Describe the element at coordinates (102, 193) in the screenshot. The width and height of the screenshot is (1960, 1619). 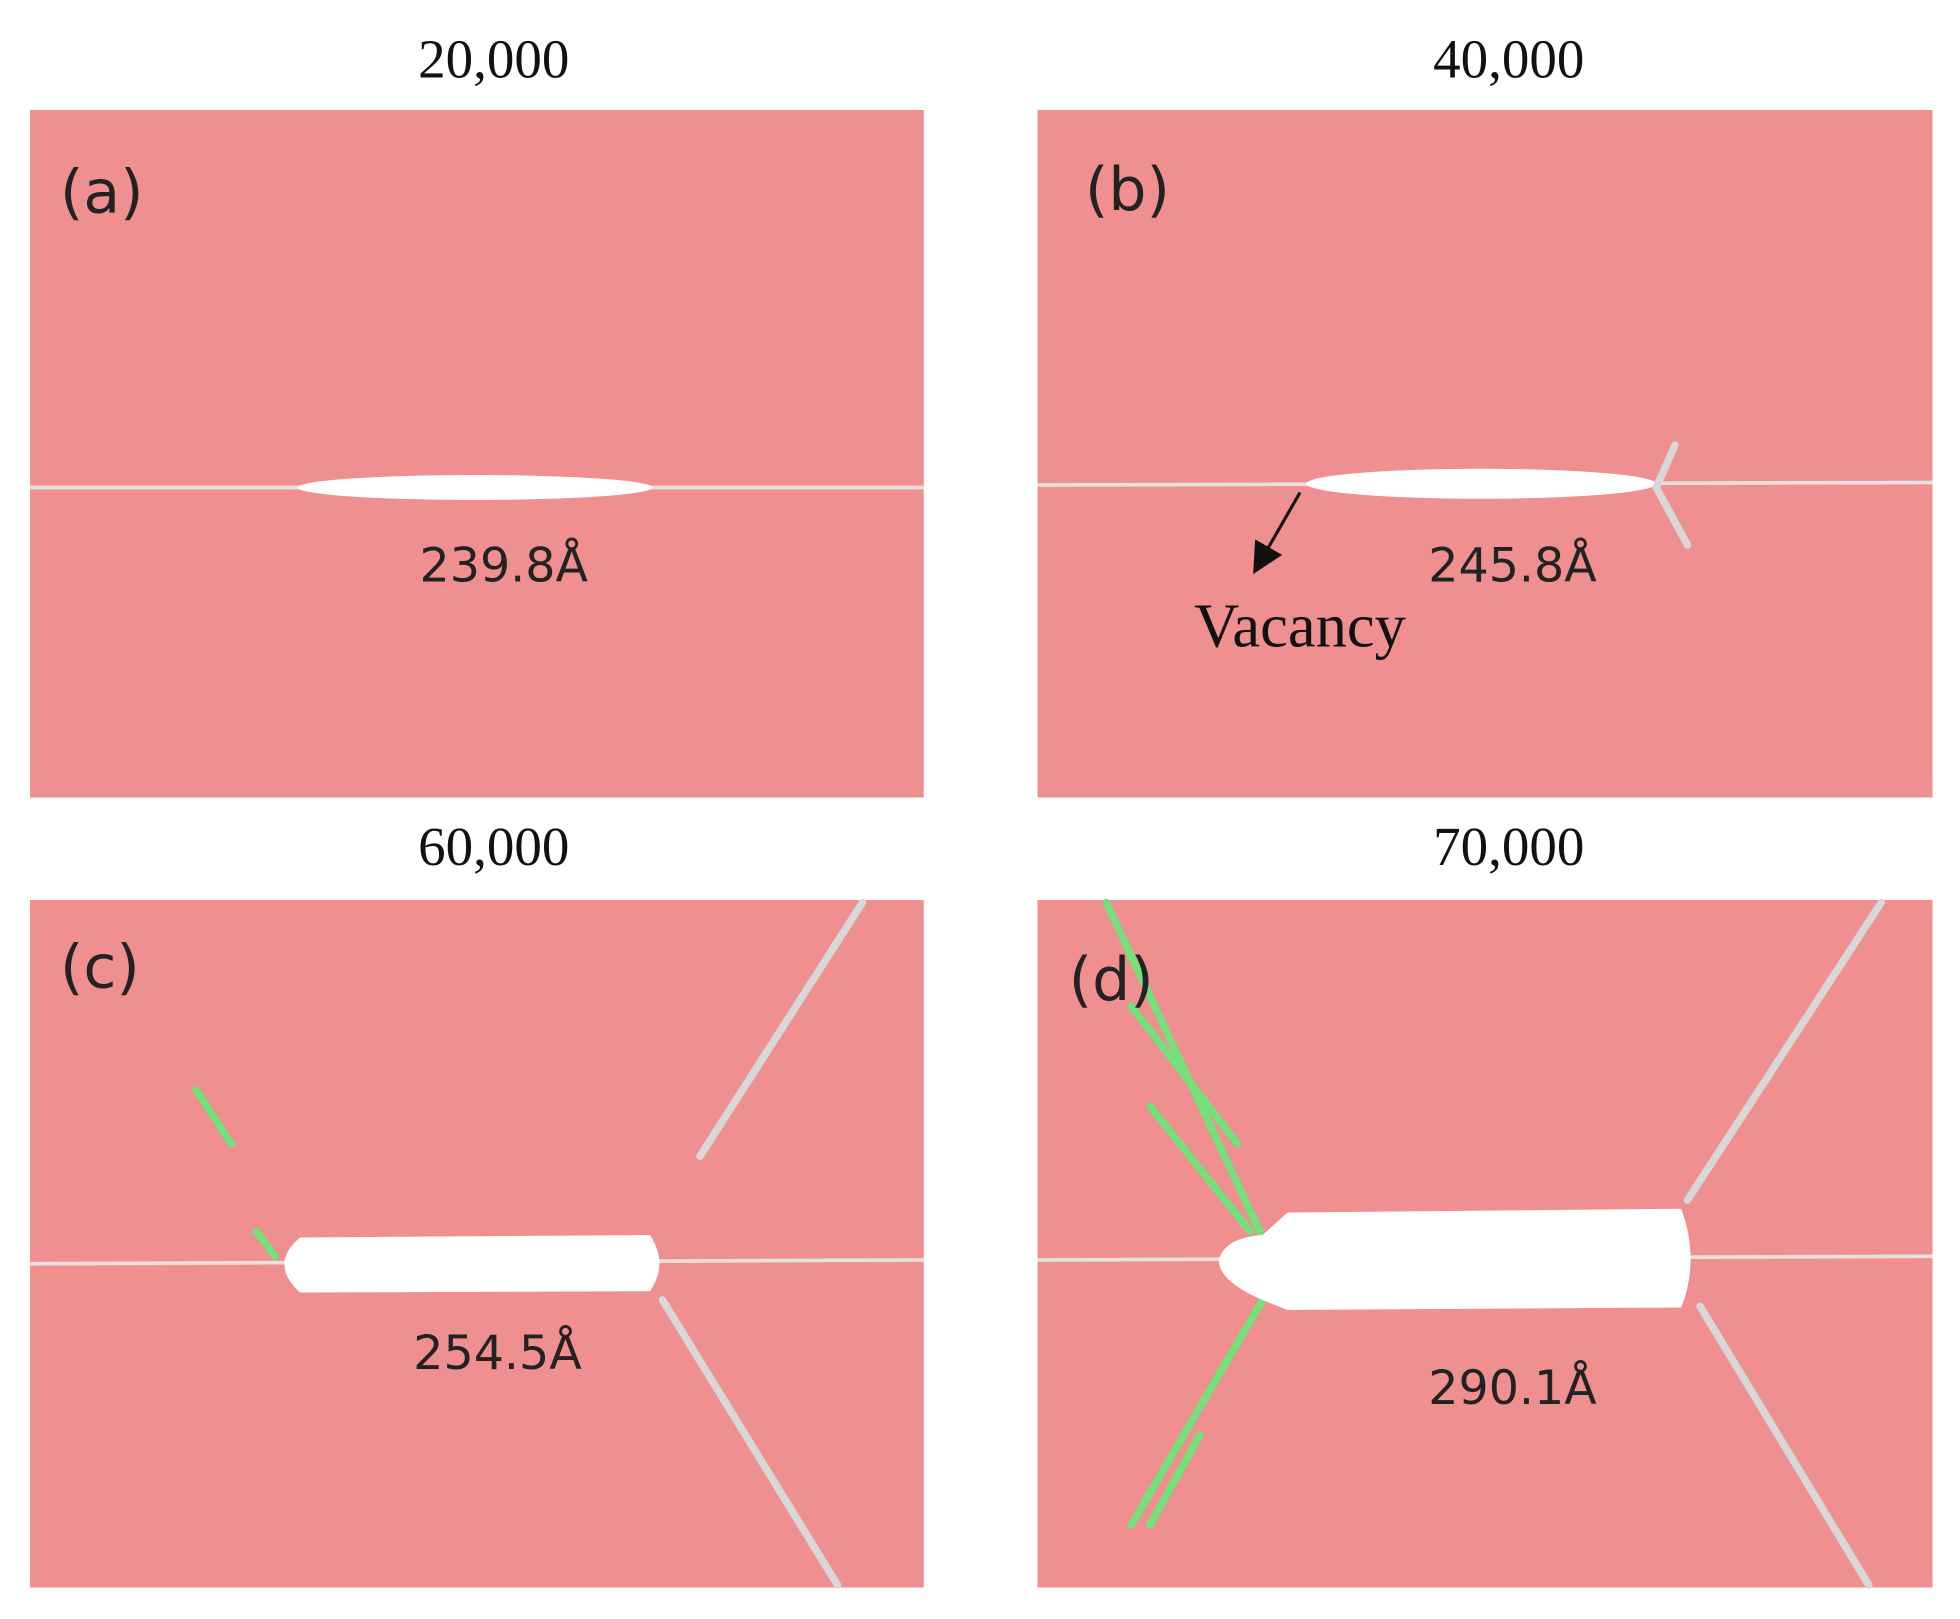
I see `panel-label: (a)` at that location.